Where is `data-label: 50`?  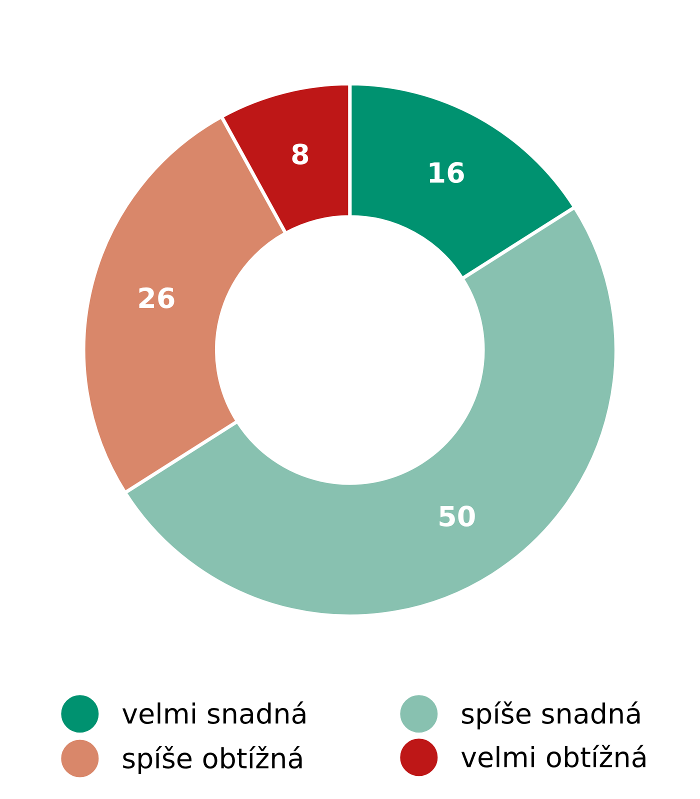 data-label: 50 is located at coordinates (457, 516).